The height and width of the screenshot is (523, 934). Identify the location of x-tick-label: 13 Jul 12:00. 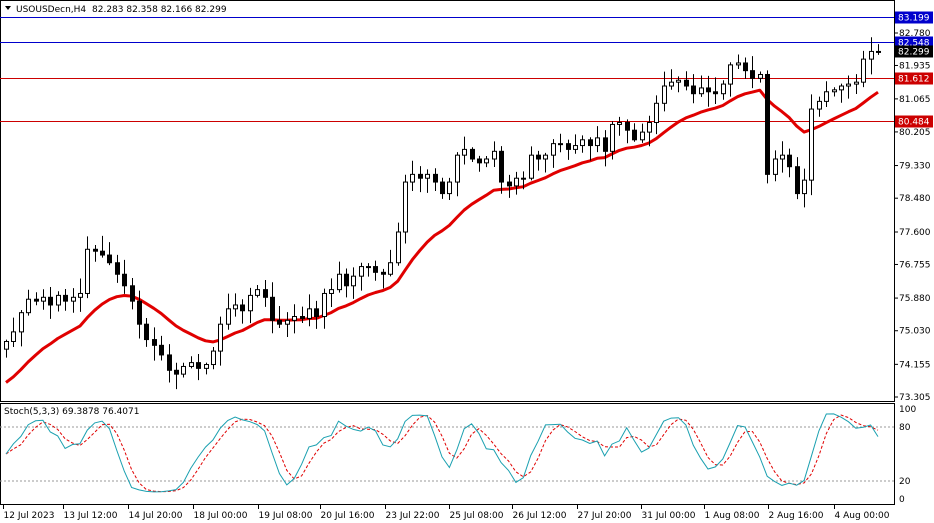
(91, 516).